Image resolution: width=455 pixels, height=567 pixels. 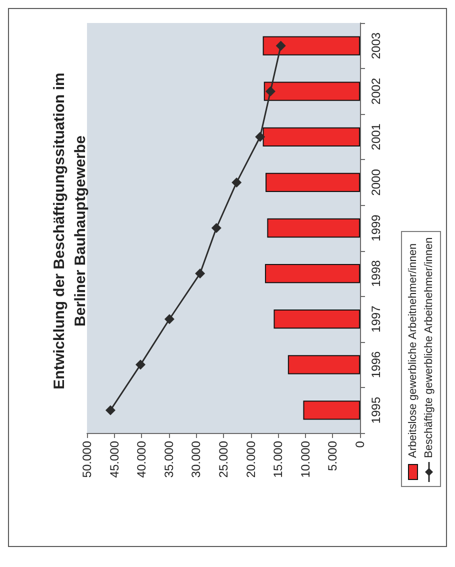 I want to click on y-tick-label: 2001, so click(x=376, y=136).